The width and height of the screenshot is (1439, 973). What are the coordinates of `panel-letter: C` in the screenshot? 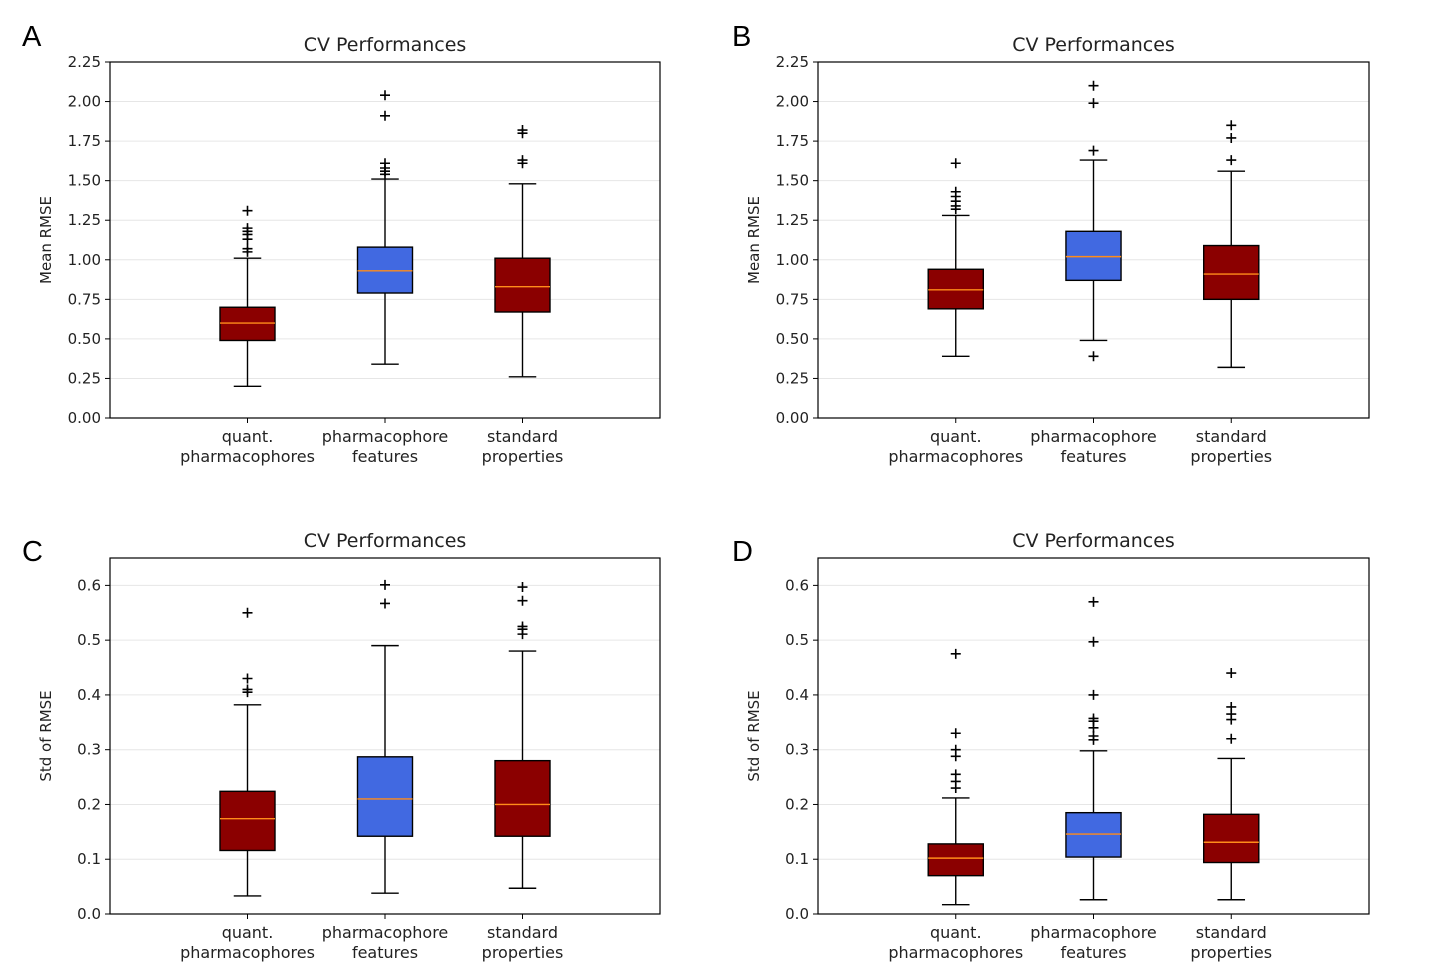 It's located at (32, 552).